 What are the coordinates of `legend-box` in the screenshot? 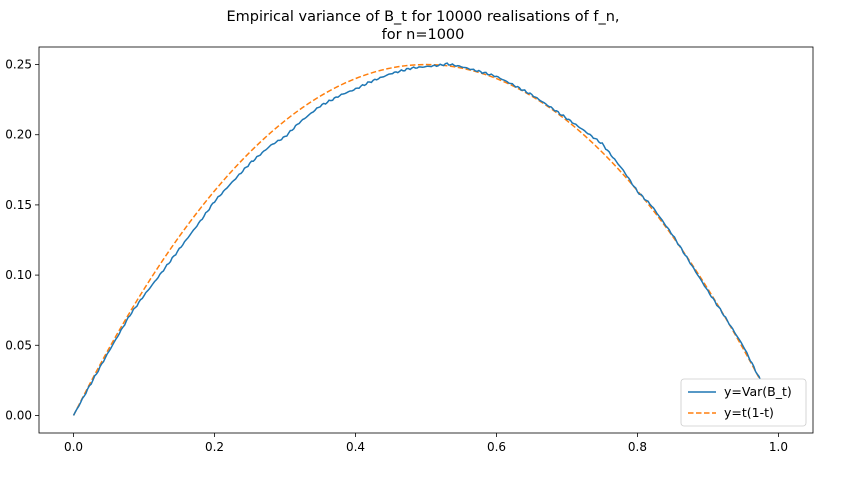 It's located at (743, 402).